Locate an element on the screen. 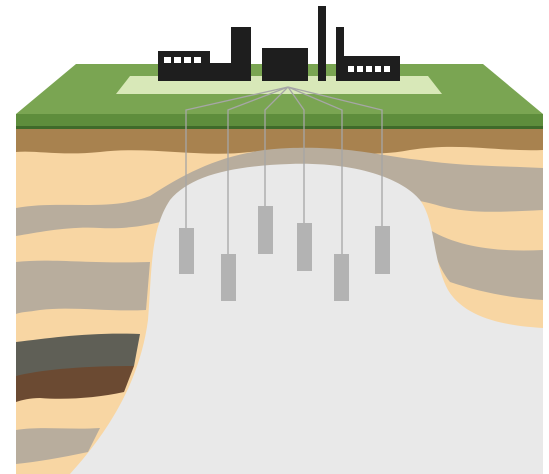 This screenshot has height=474, width=549. storage-caverns is located at coordinates (284, 253).